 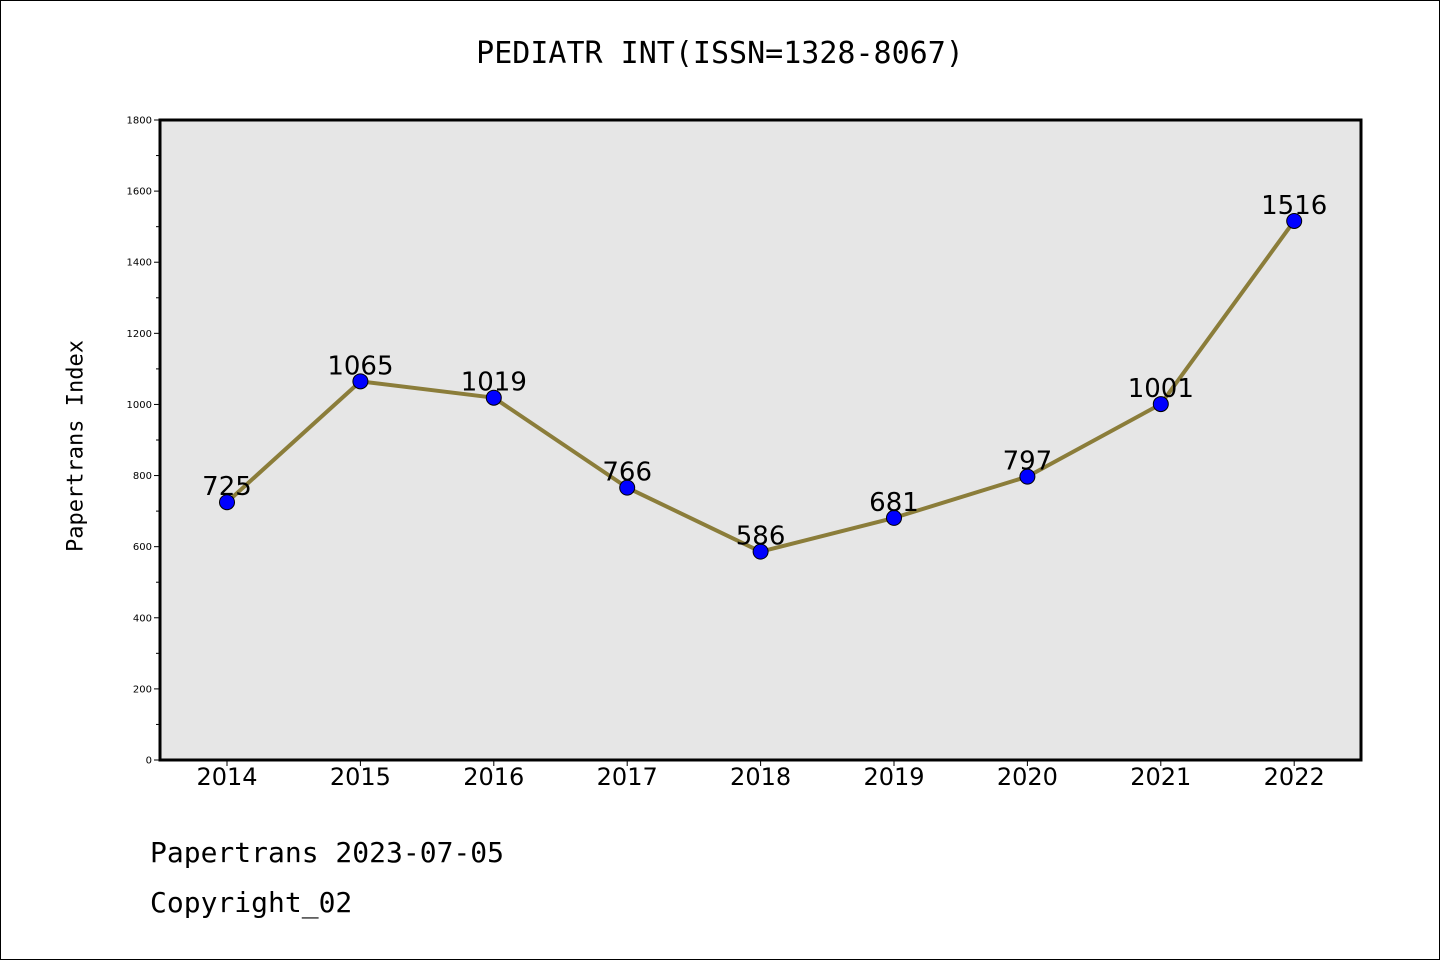 I want to click on data-point-2022, so click(x=1294, y=220).